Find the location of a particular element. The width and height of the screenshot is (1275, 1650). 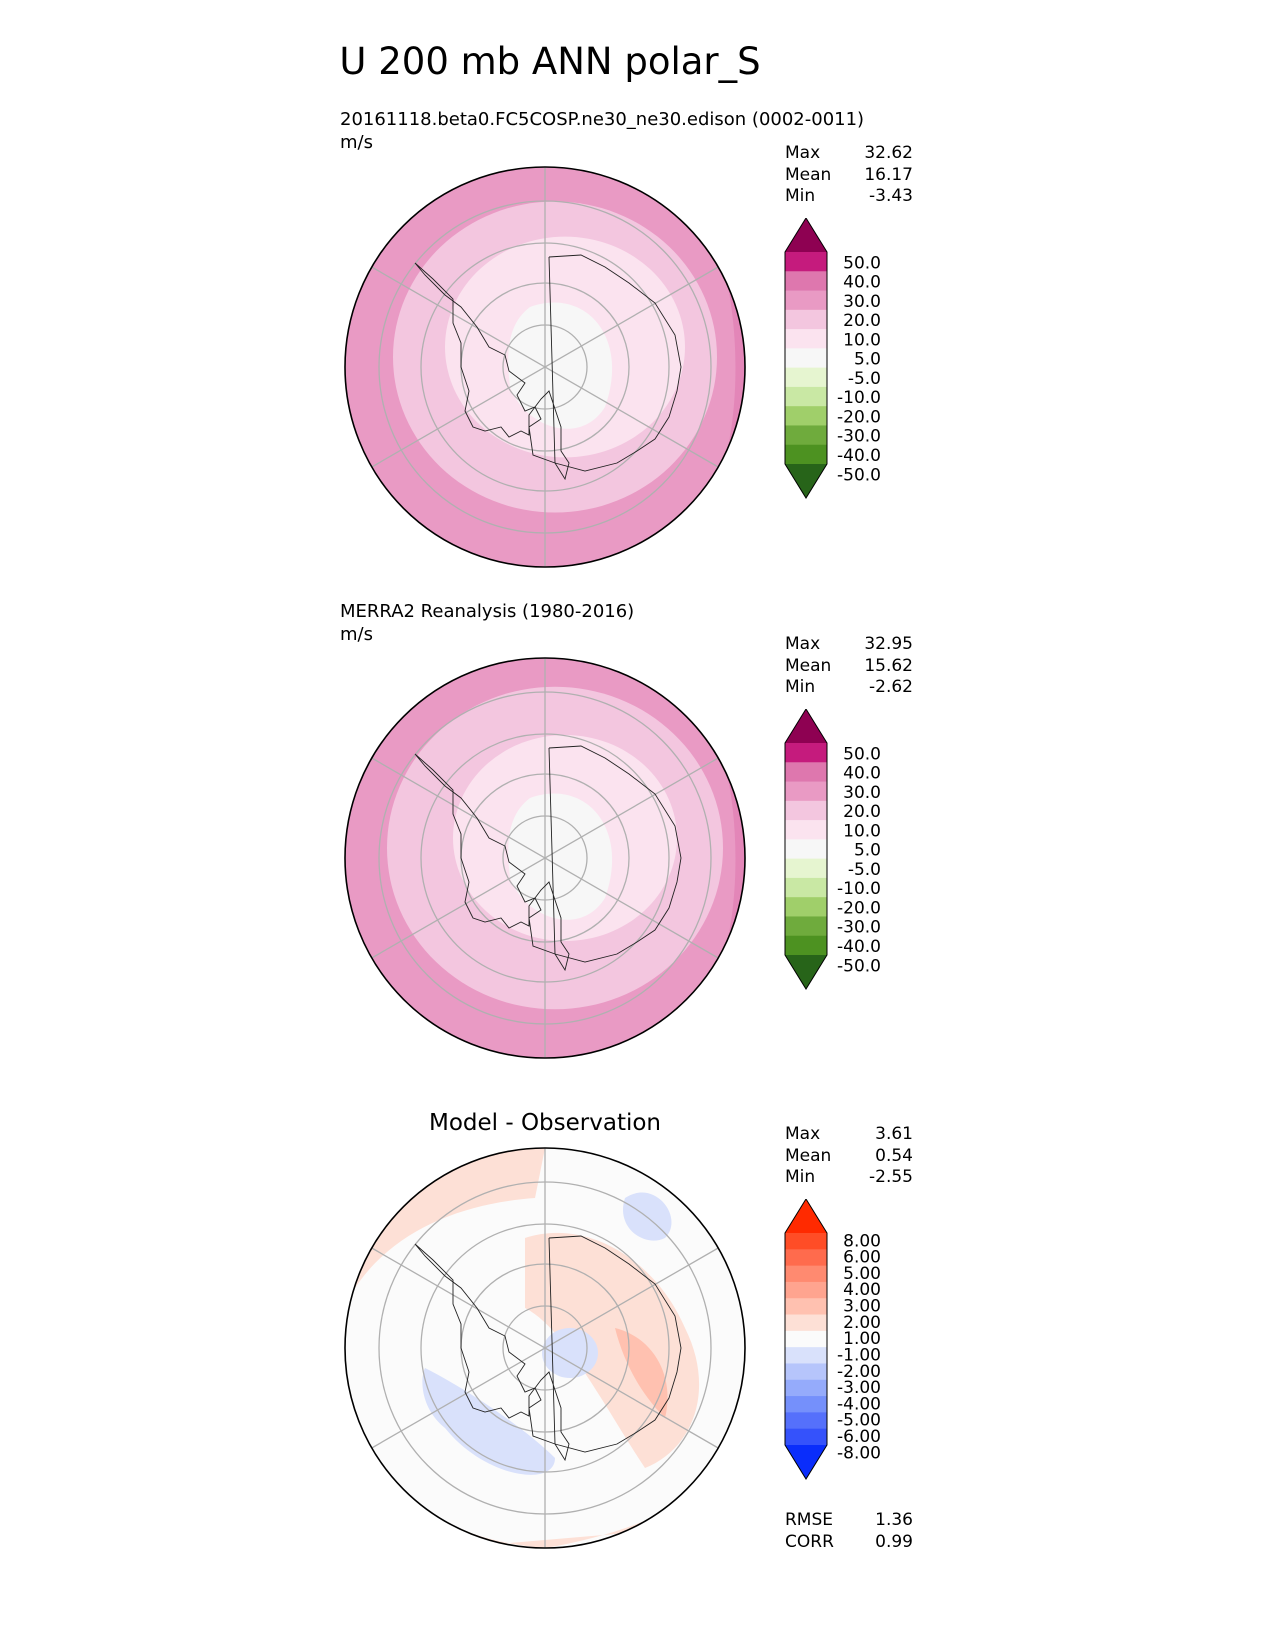

colorbar-tick-label: -6.00 is located at coordinates (859, 1437).